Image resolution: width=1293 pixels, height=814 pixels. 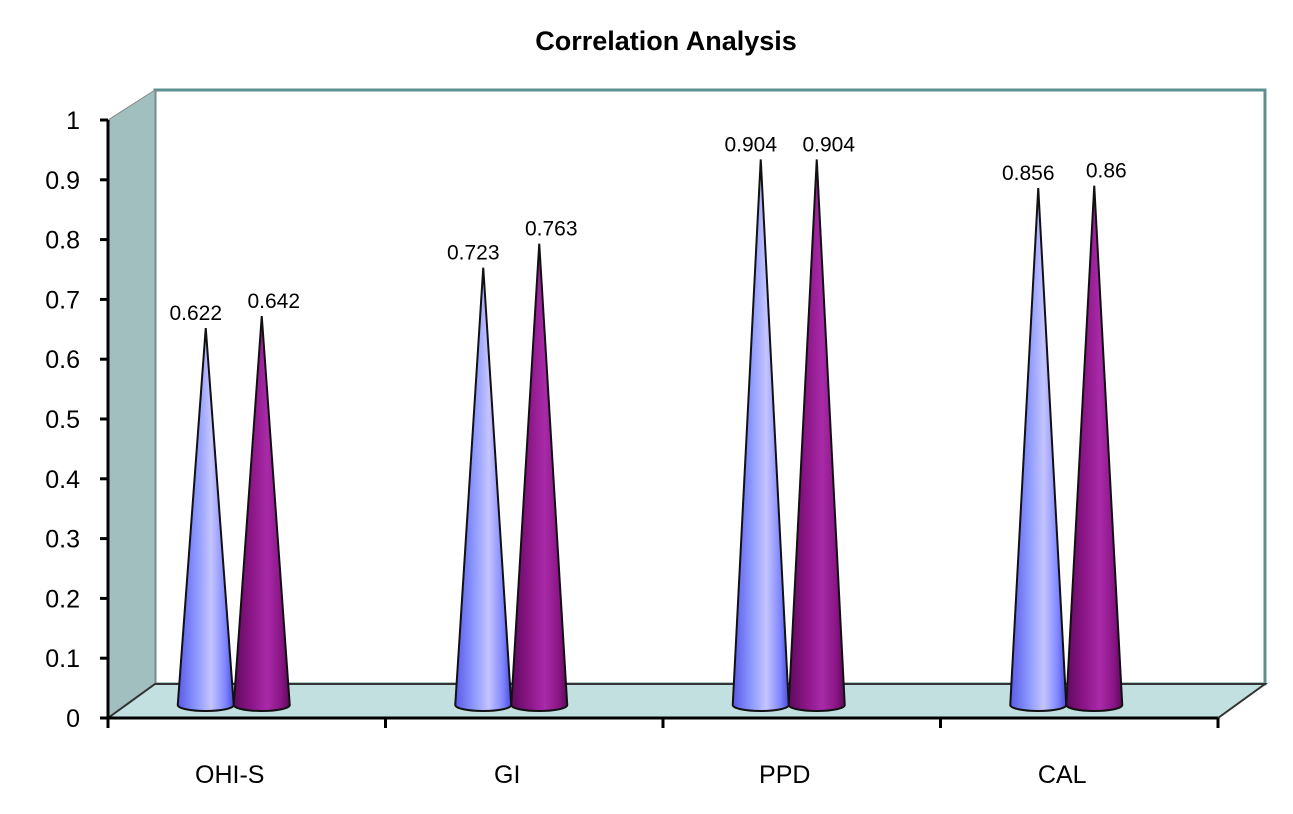 I want to click on y-tick-label: 0.5, so click(x=62, y=420).